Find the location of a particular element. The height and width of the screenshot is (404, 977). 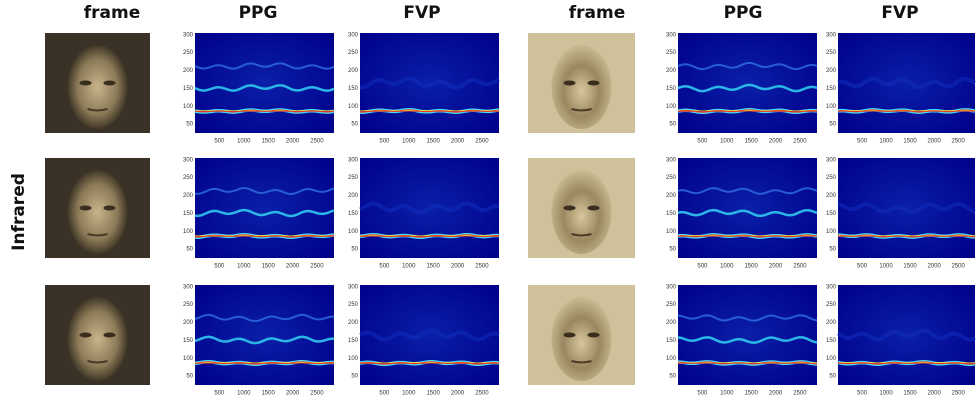

column-header: PPG is located at coordinates (258, 13).